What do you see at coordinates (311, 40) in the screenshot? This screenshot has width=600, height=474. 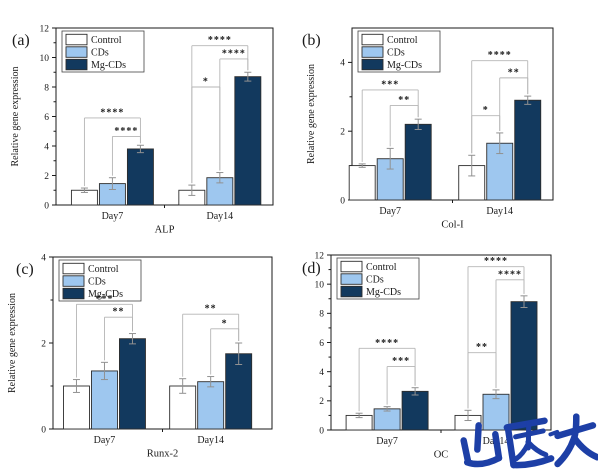 I see `panel-letter: (b)` at bounding box center [311, 40].